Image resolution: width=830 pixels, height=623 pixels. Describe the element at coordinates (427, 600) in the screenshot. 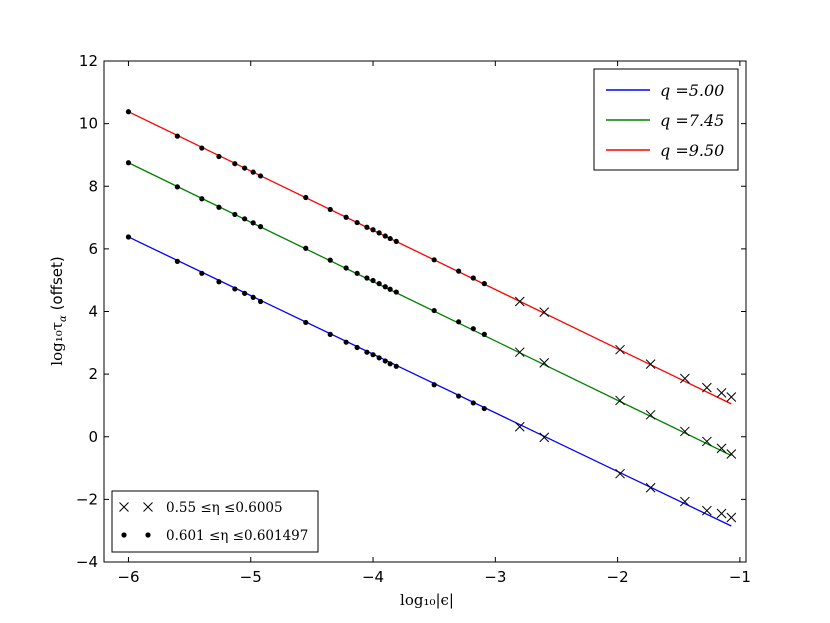

I see `x-axis-label-text: log₁₀|ϵ|` at that location.